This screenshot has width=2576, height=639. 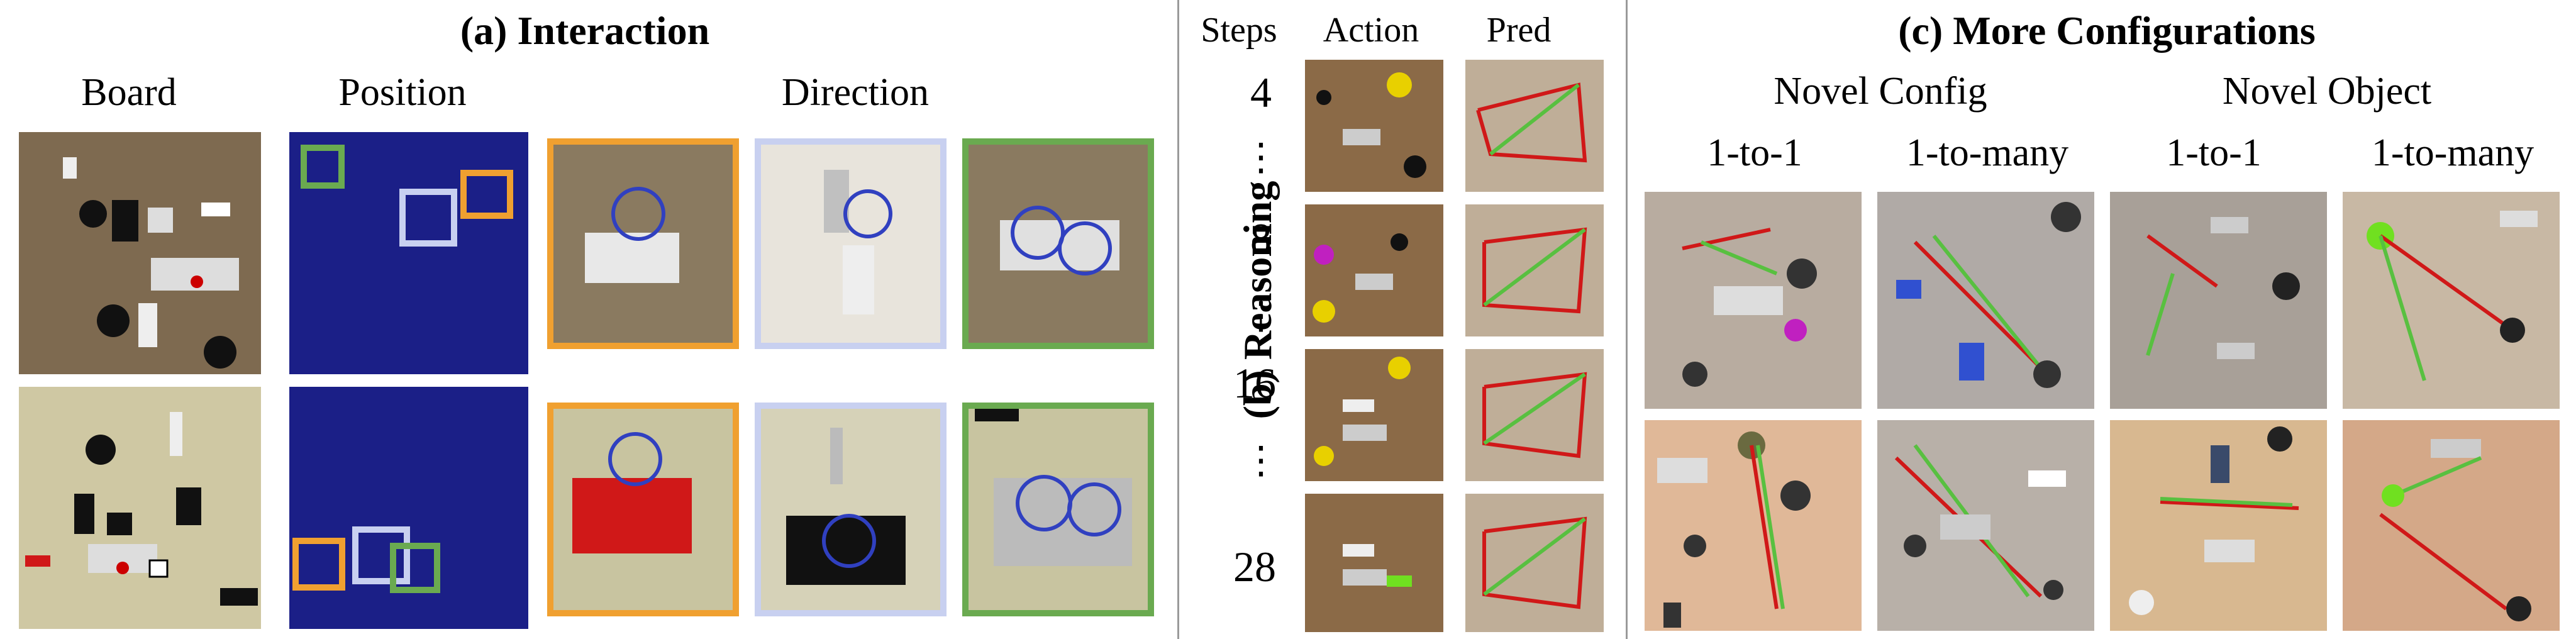 I want to click on col-1to1-b: 1-to-1, so click(x=2214, y=152).